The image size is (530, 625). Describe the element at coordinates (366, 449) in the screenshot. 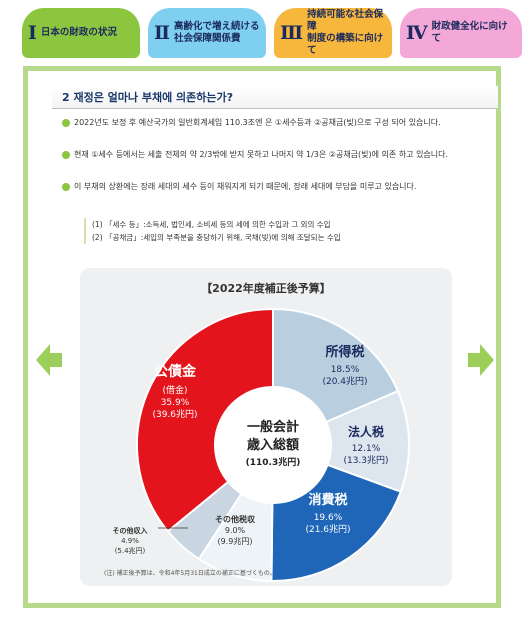

I see `slice-label-1: 12.1%` at that location.